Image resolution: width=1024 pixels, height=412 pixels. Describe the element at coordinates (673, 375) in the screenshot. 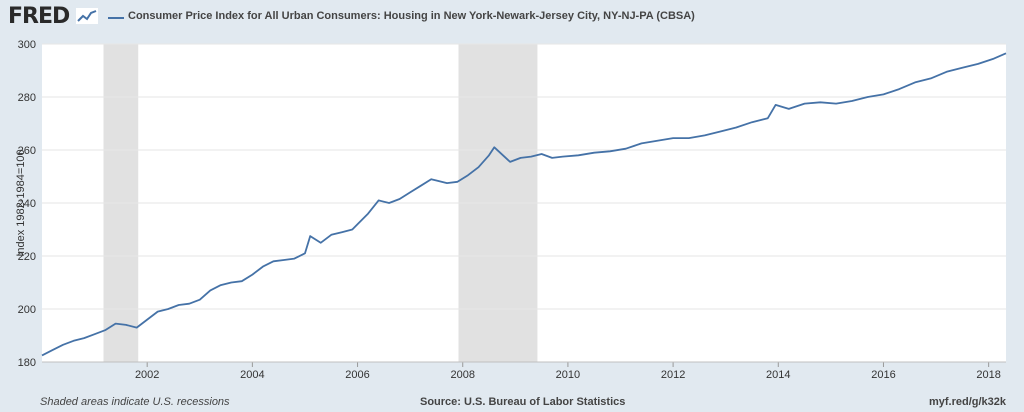

I see `x-tick-label-2012: 2012` at that location.